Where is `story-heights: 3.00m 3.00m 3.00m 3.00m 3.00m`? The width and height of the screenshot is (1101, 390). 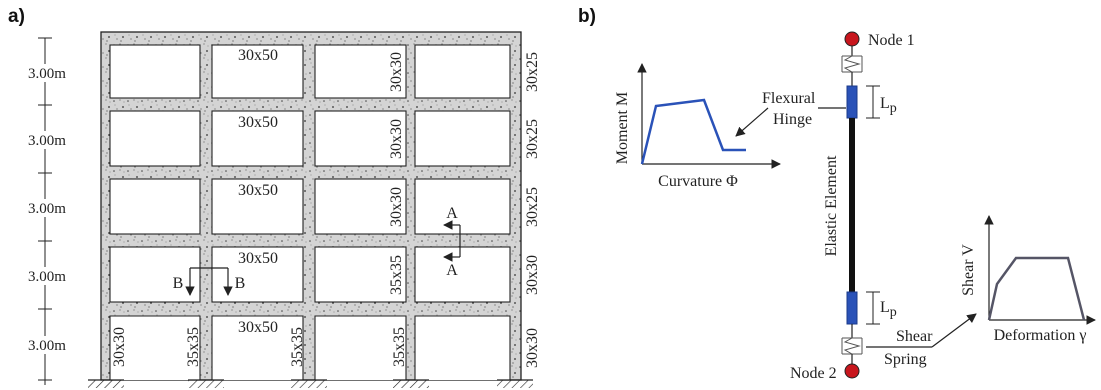
story-heights: 3.00m 3.00m 3.00m 3.00m 3.00m is located at coordinates (47, 209).